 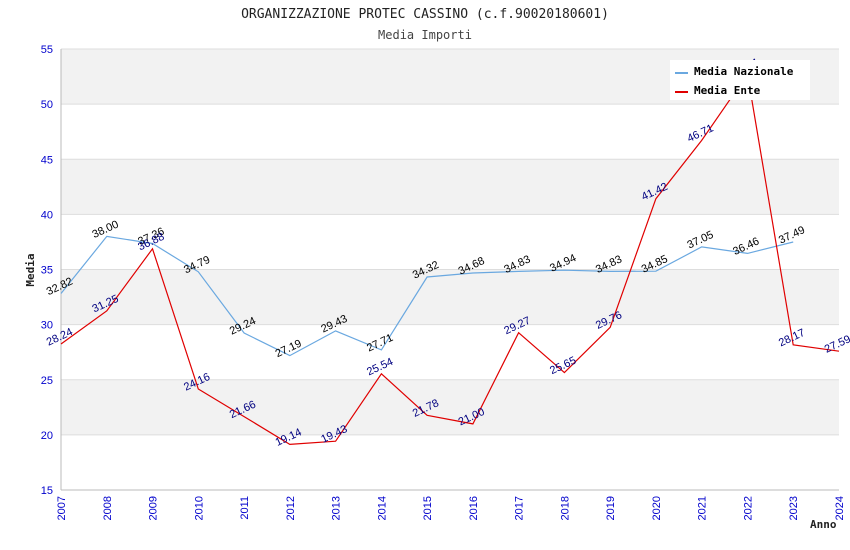 I want to click on legend-label-media-ente: Media Ente, so click(x=727, y=90).